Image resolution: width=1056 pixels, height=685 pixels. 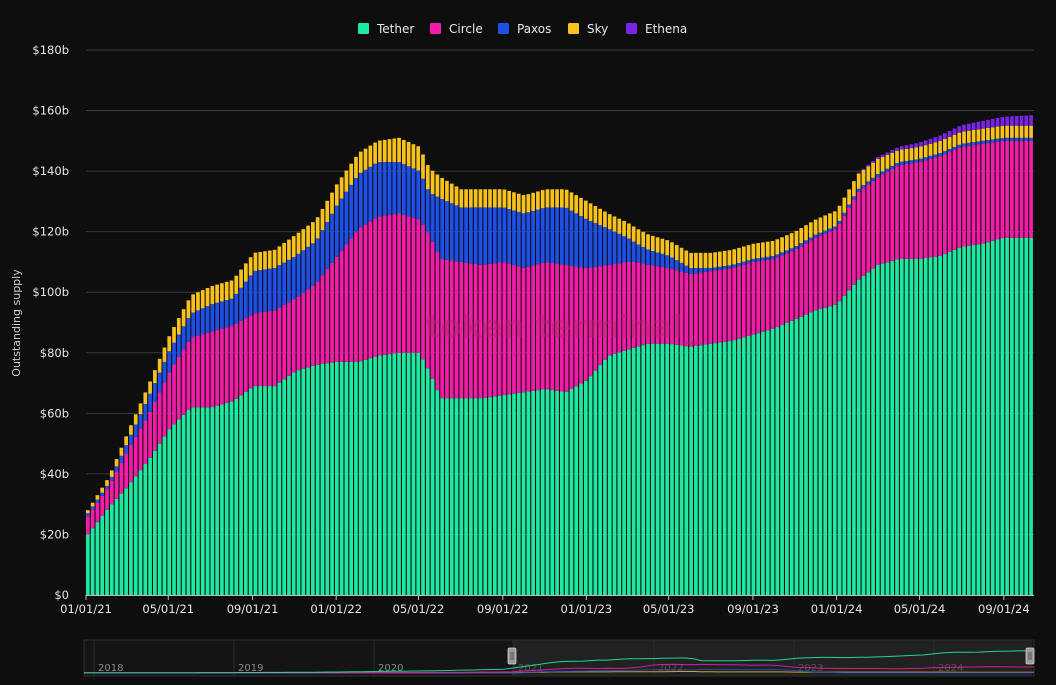 What do you see at coordinates (512, 656) in the screenshot?
I see `navigator-left-handle` at bounding box center [512, 656].